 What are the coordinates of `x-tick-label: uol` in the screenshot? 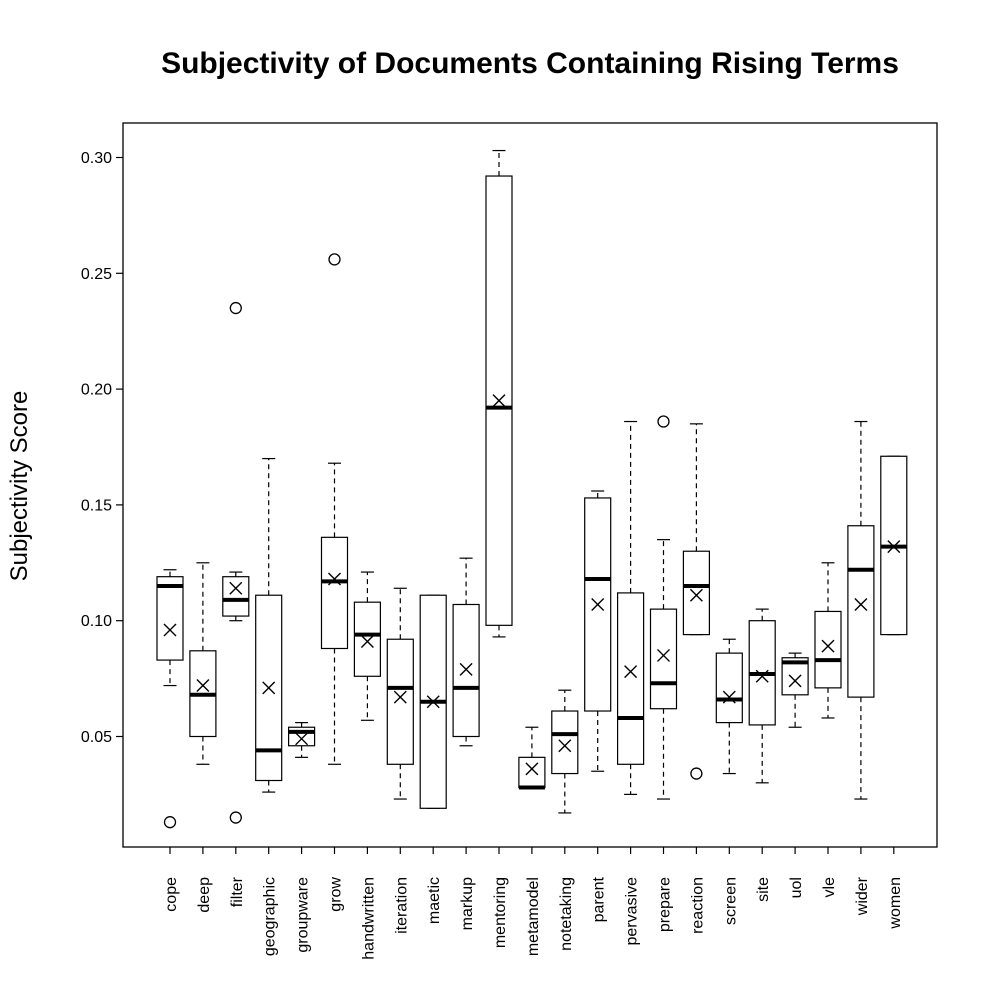 It's located at (796, 887).